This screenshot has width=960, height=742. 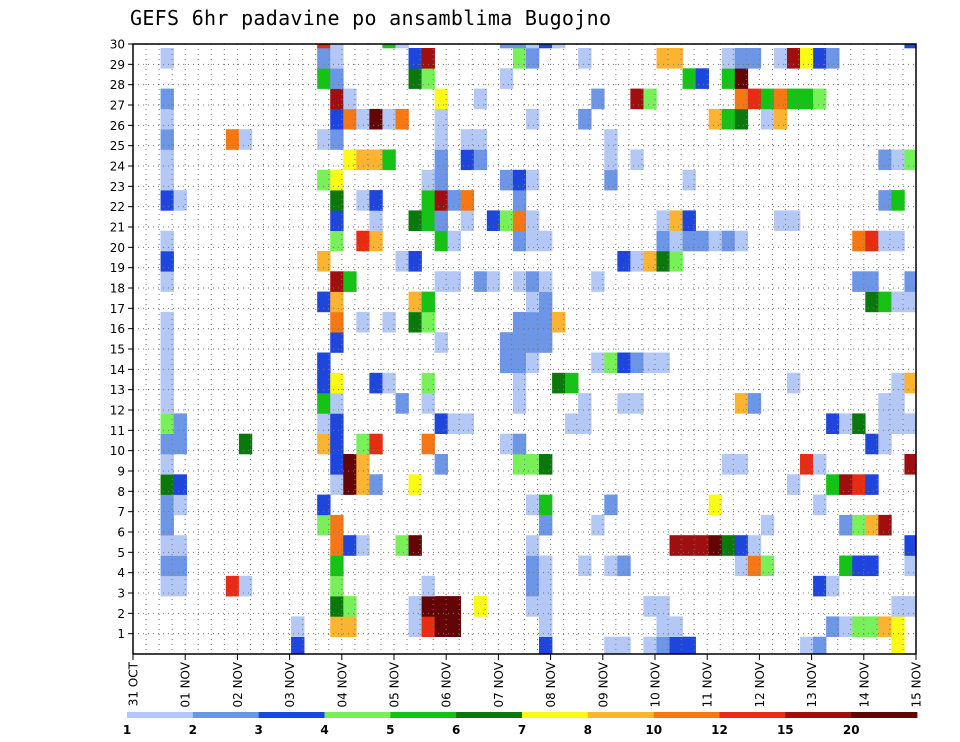 I want to click on colorbar-label: 3, so click(x=259, y=730).